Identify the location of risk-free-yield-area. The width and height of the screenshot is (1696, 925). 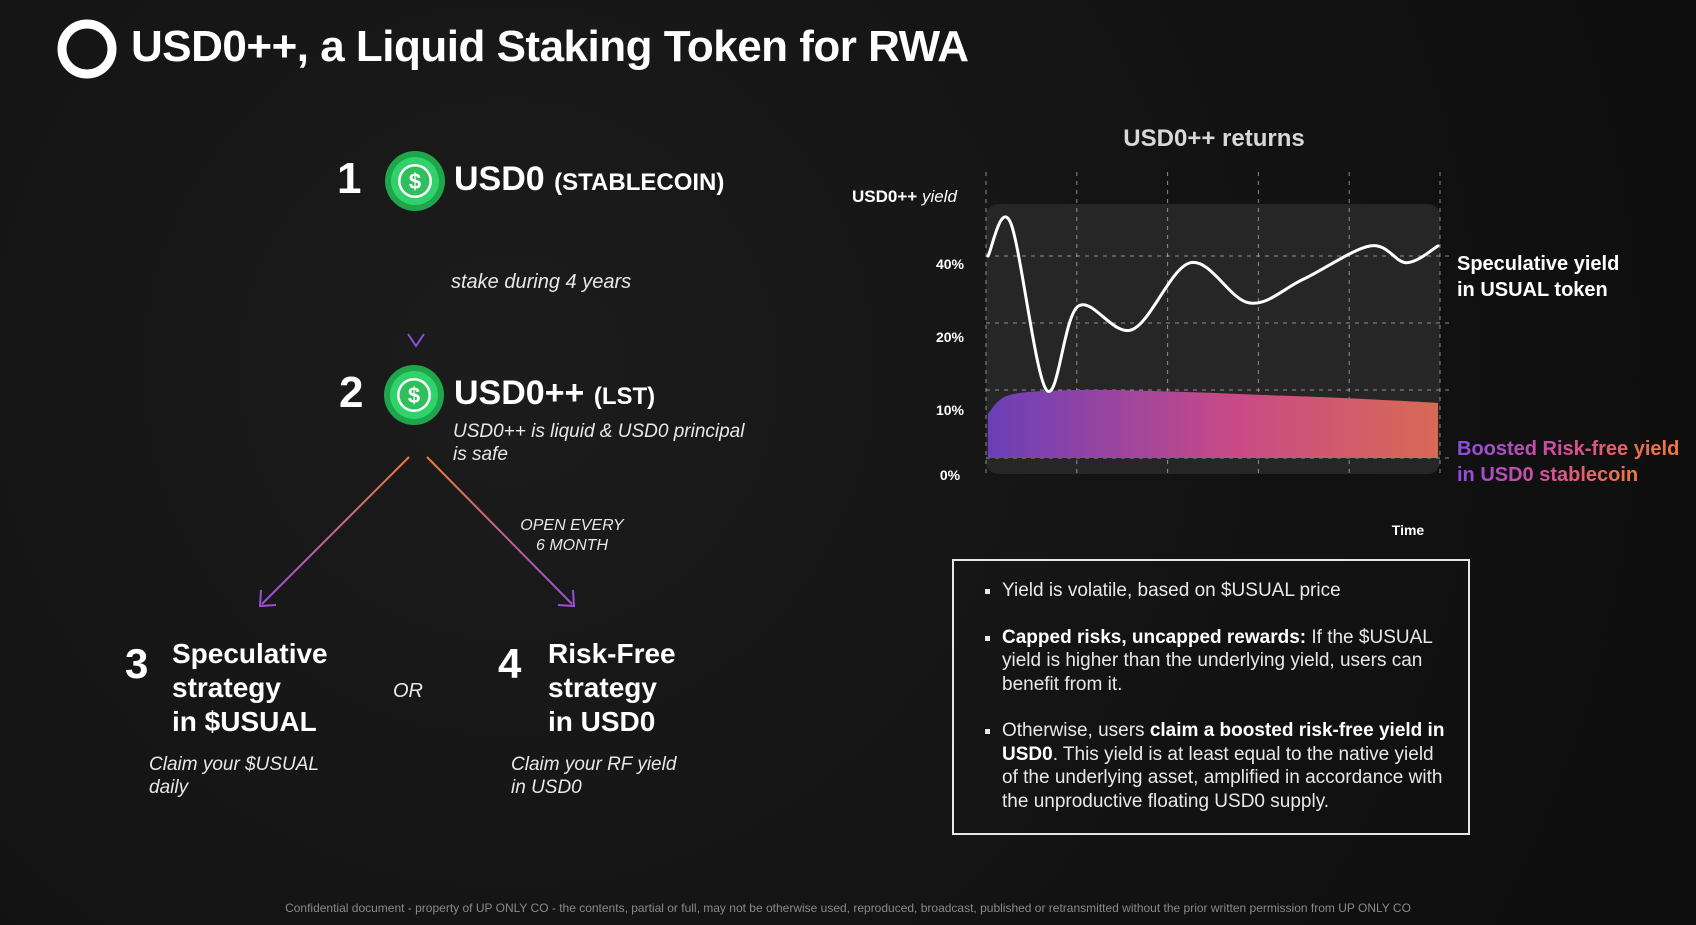
(1213, 423).